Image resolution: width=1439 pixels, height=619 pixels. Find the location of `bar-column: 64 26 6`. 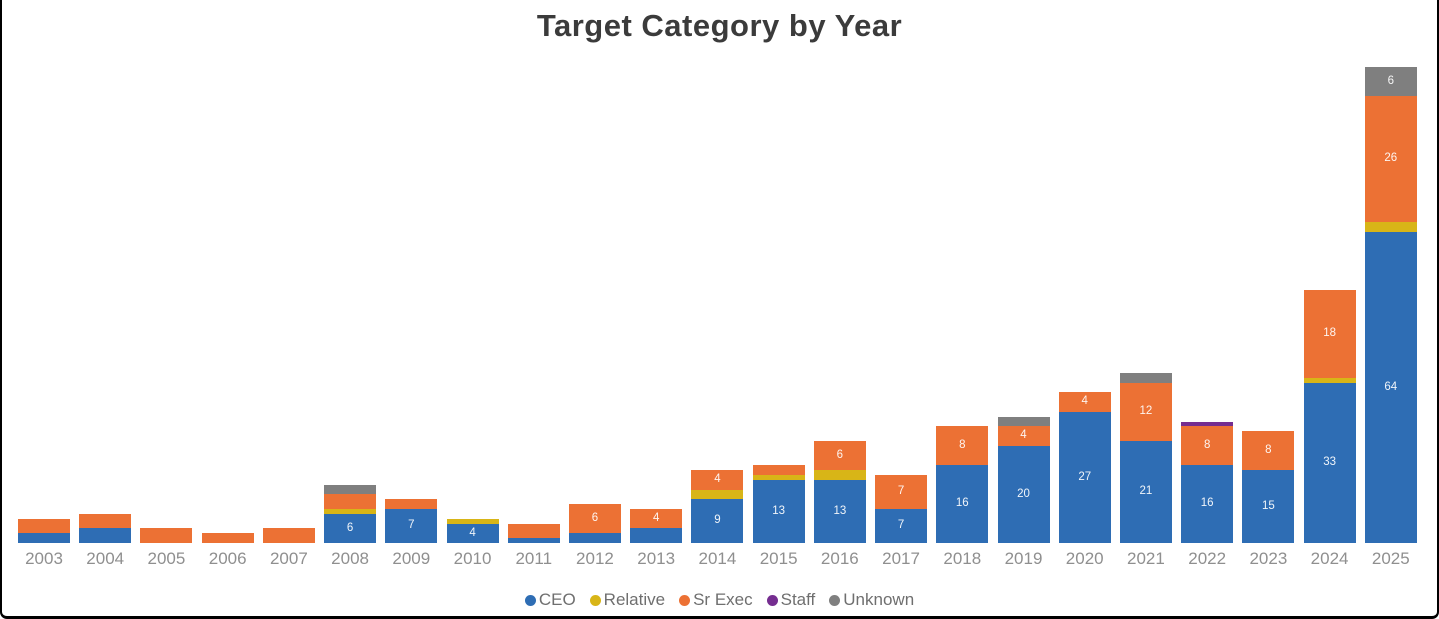

bar-column: 64 26 6 is located at coordinates (1390, 304).